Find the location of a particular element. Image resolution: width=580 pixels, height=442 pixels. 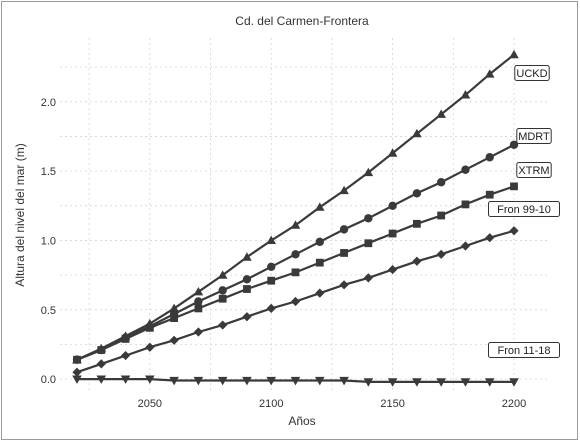

y-tick-label: 1.0 is located at coordinates (48, 241).